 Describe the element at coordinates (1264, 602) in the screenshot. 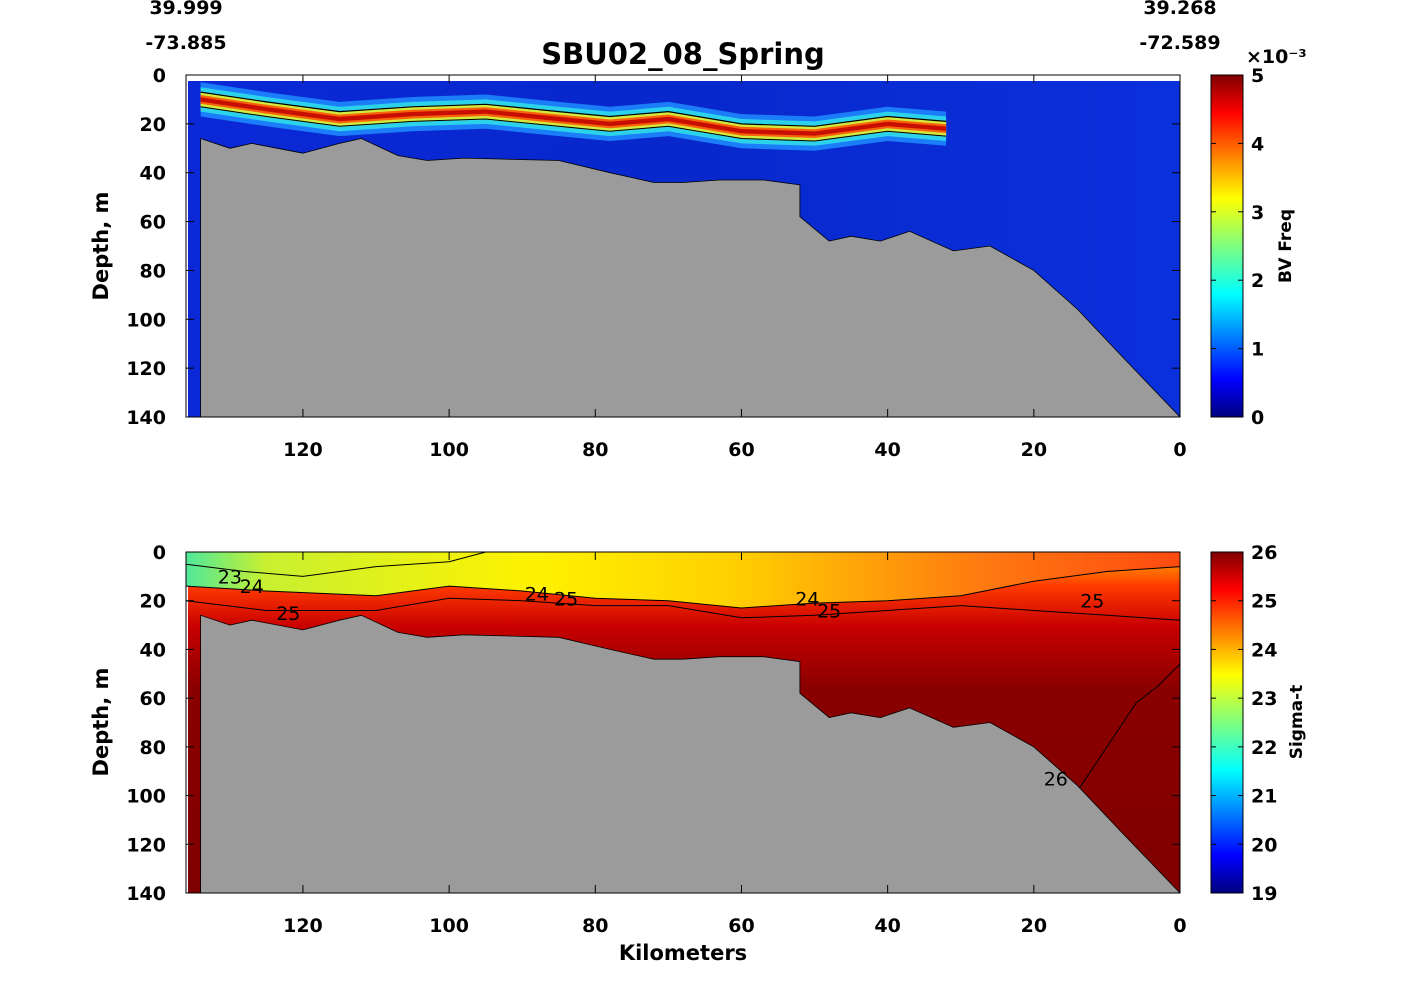

I see `colorbar-tick-label: 25` at that location.